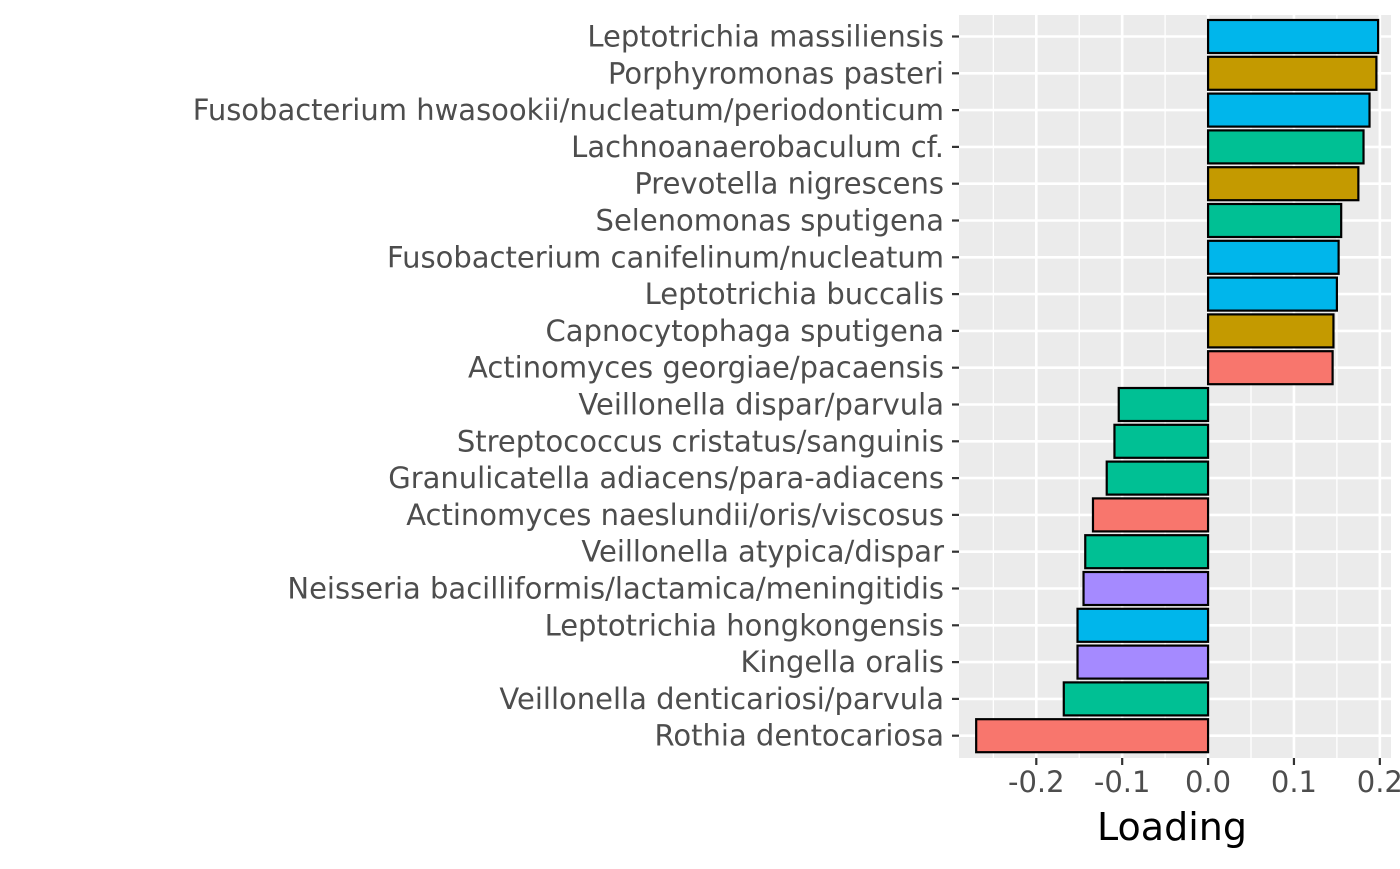  Describe the element at coordinates (762, 552) in the screenshot. I see `y-tick-label: Veillonella atypica/dispar` at that location.